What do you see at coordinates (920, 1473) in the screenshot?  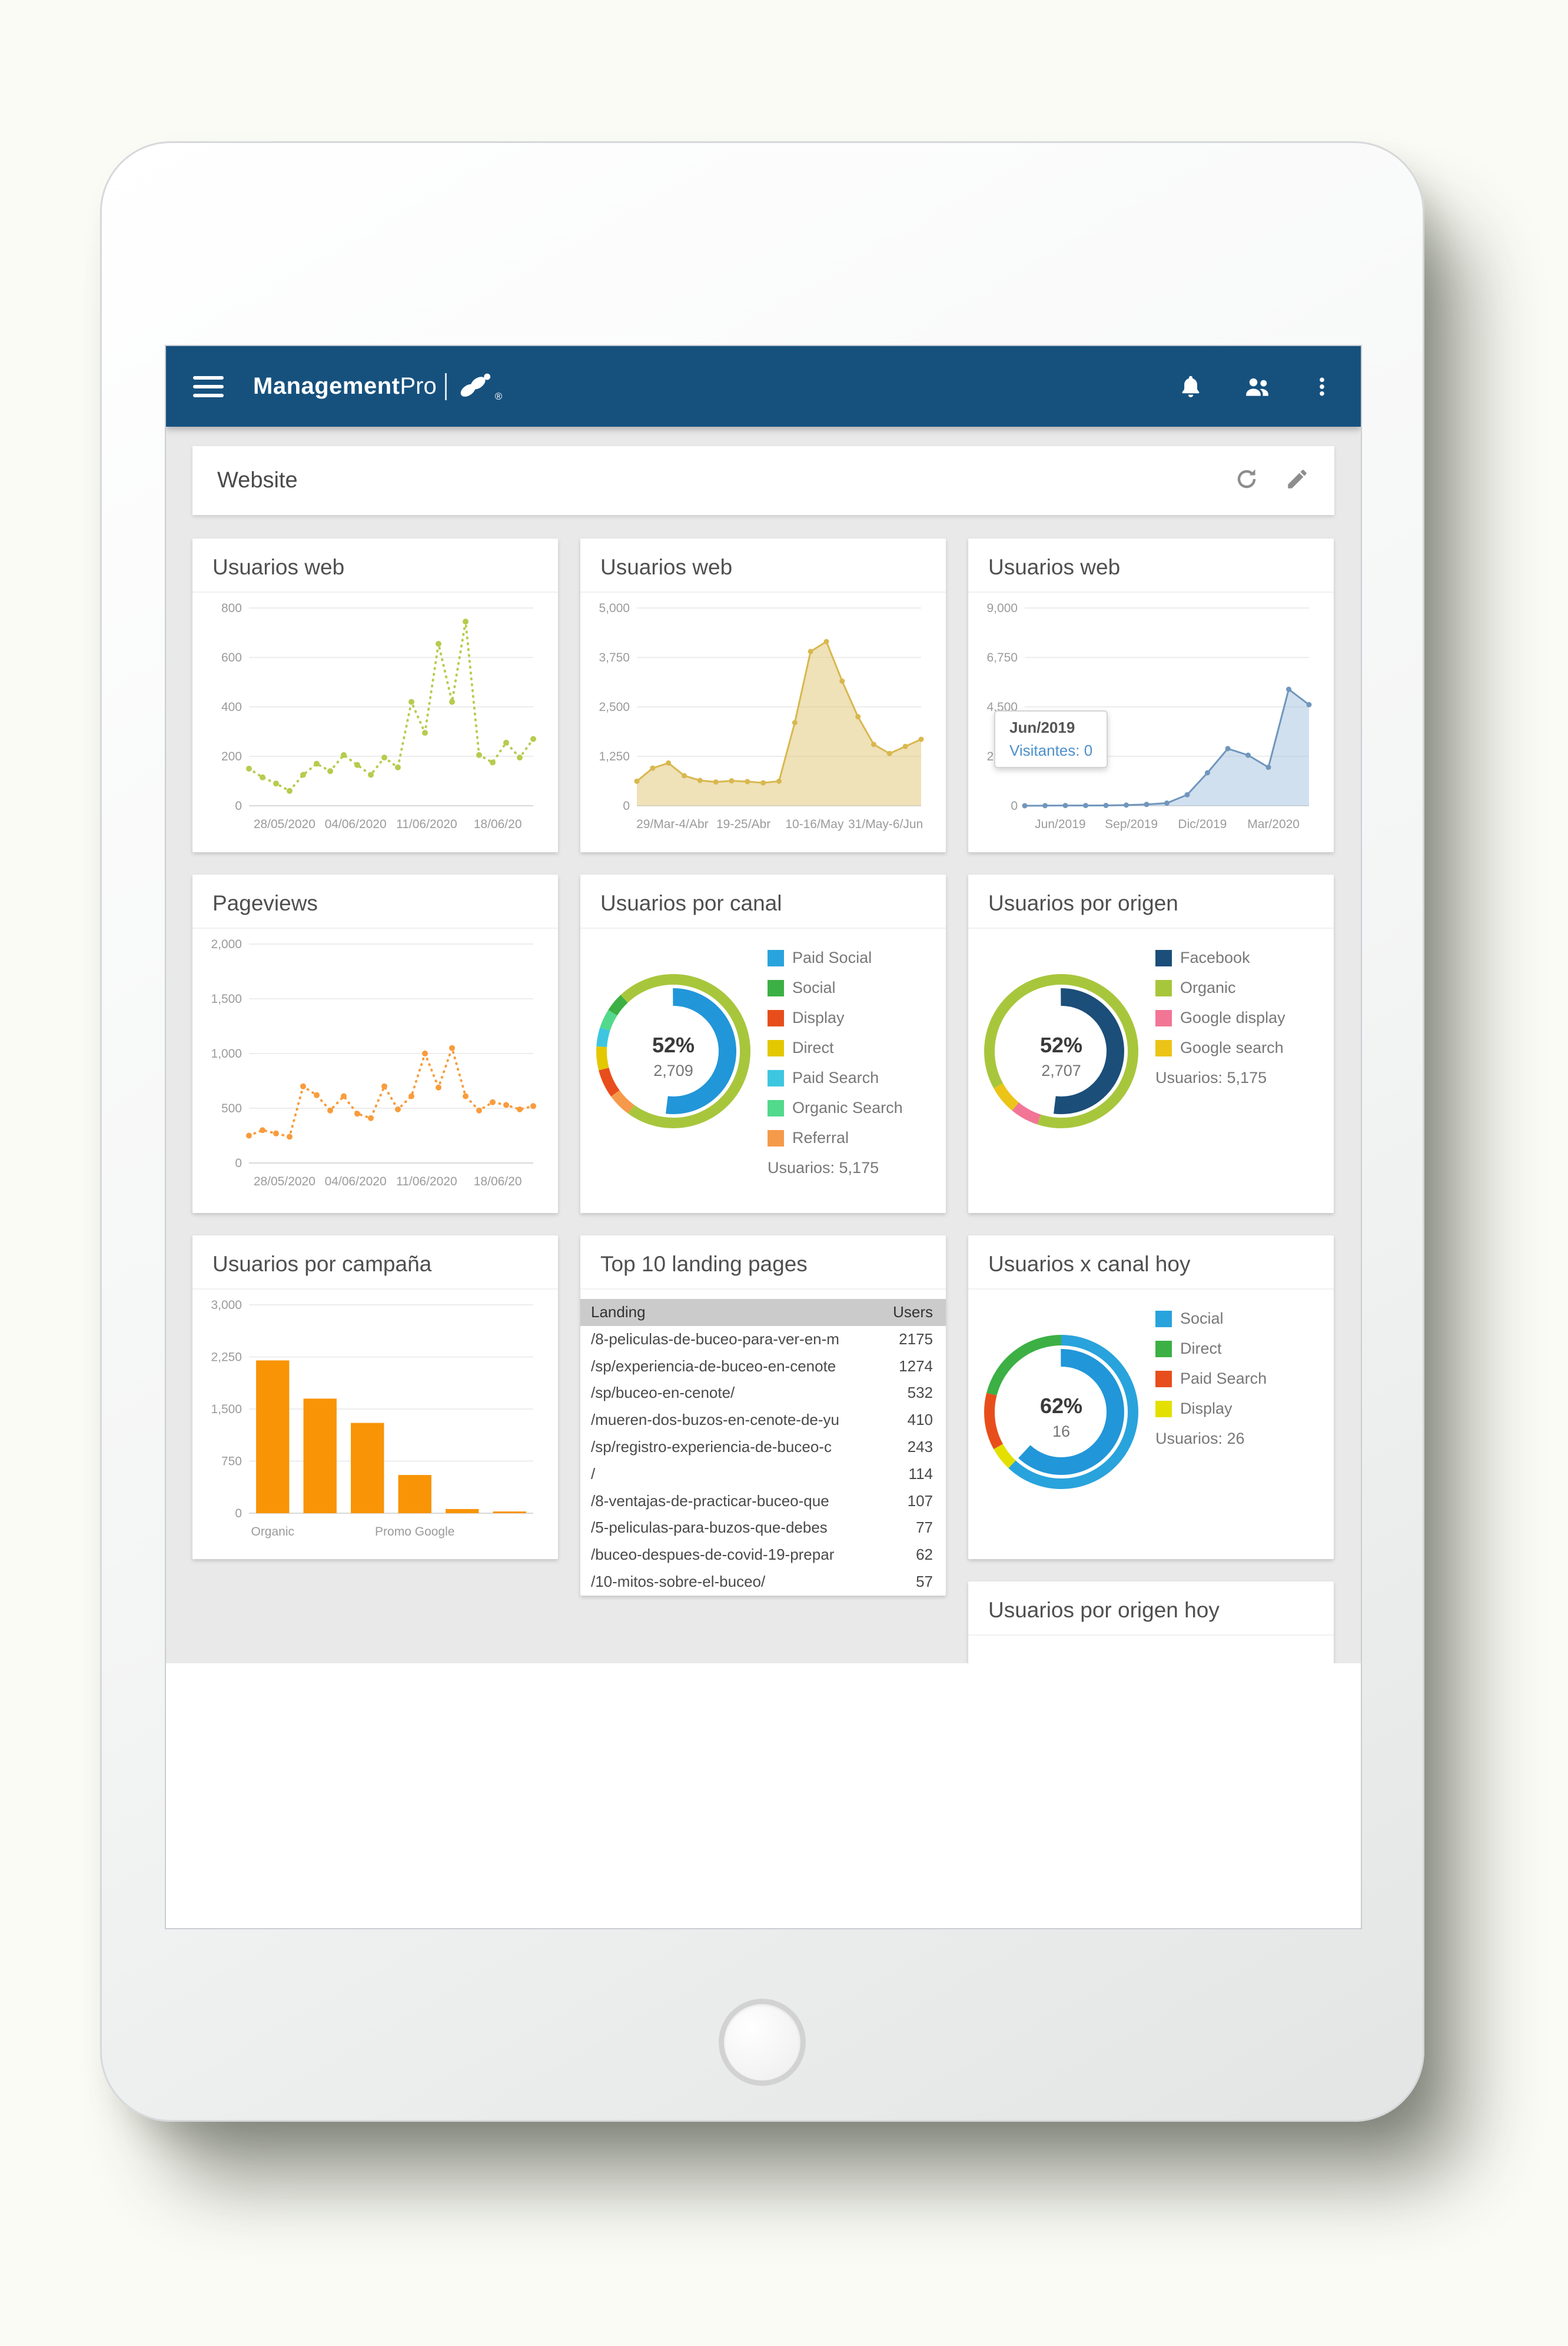 I see `users-count-cell: 114` at bounding box center [920, 1473].